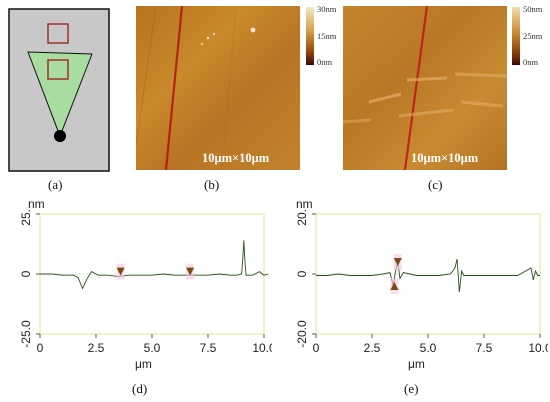  Describe the element at coordinates (212, 184) in the screenshot. I see `panel-label-b: (b)` at that location.